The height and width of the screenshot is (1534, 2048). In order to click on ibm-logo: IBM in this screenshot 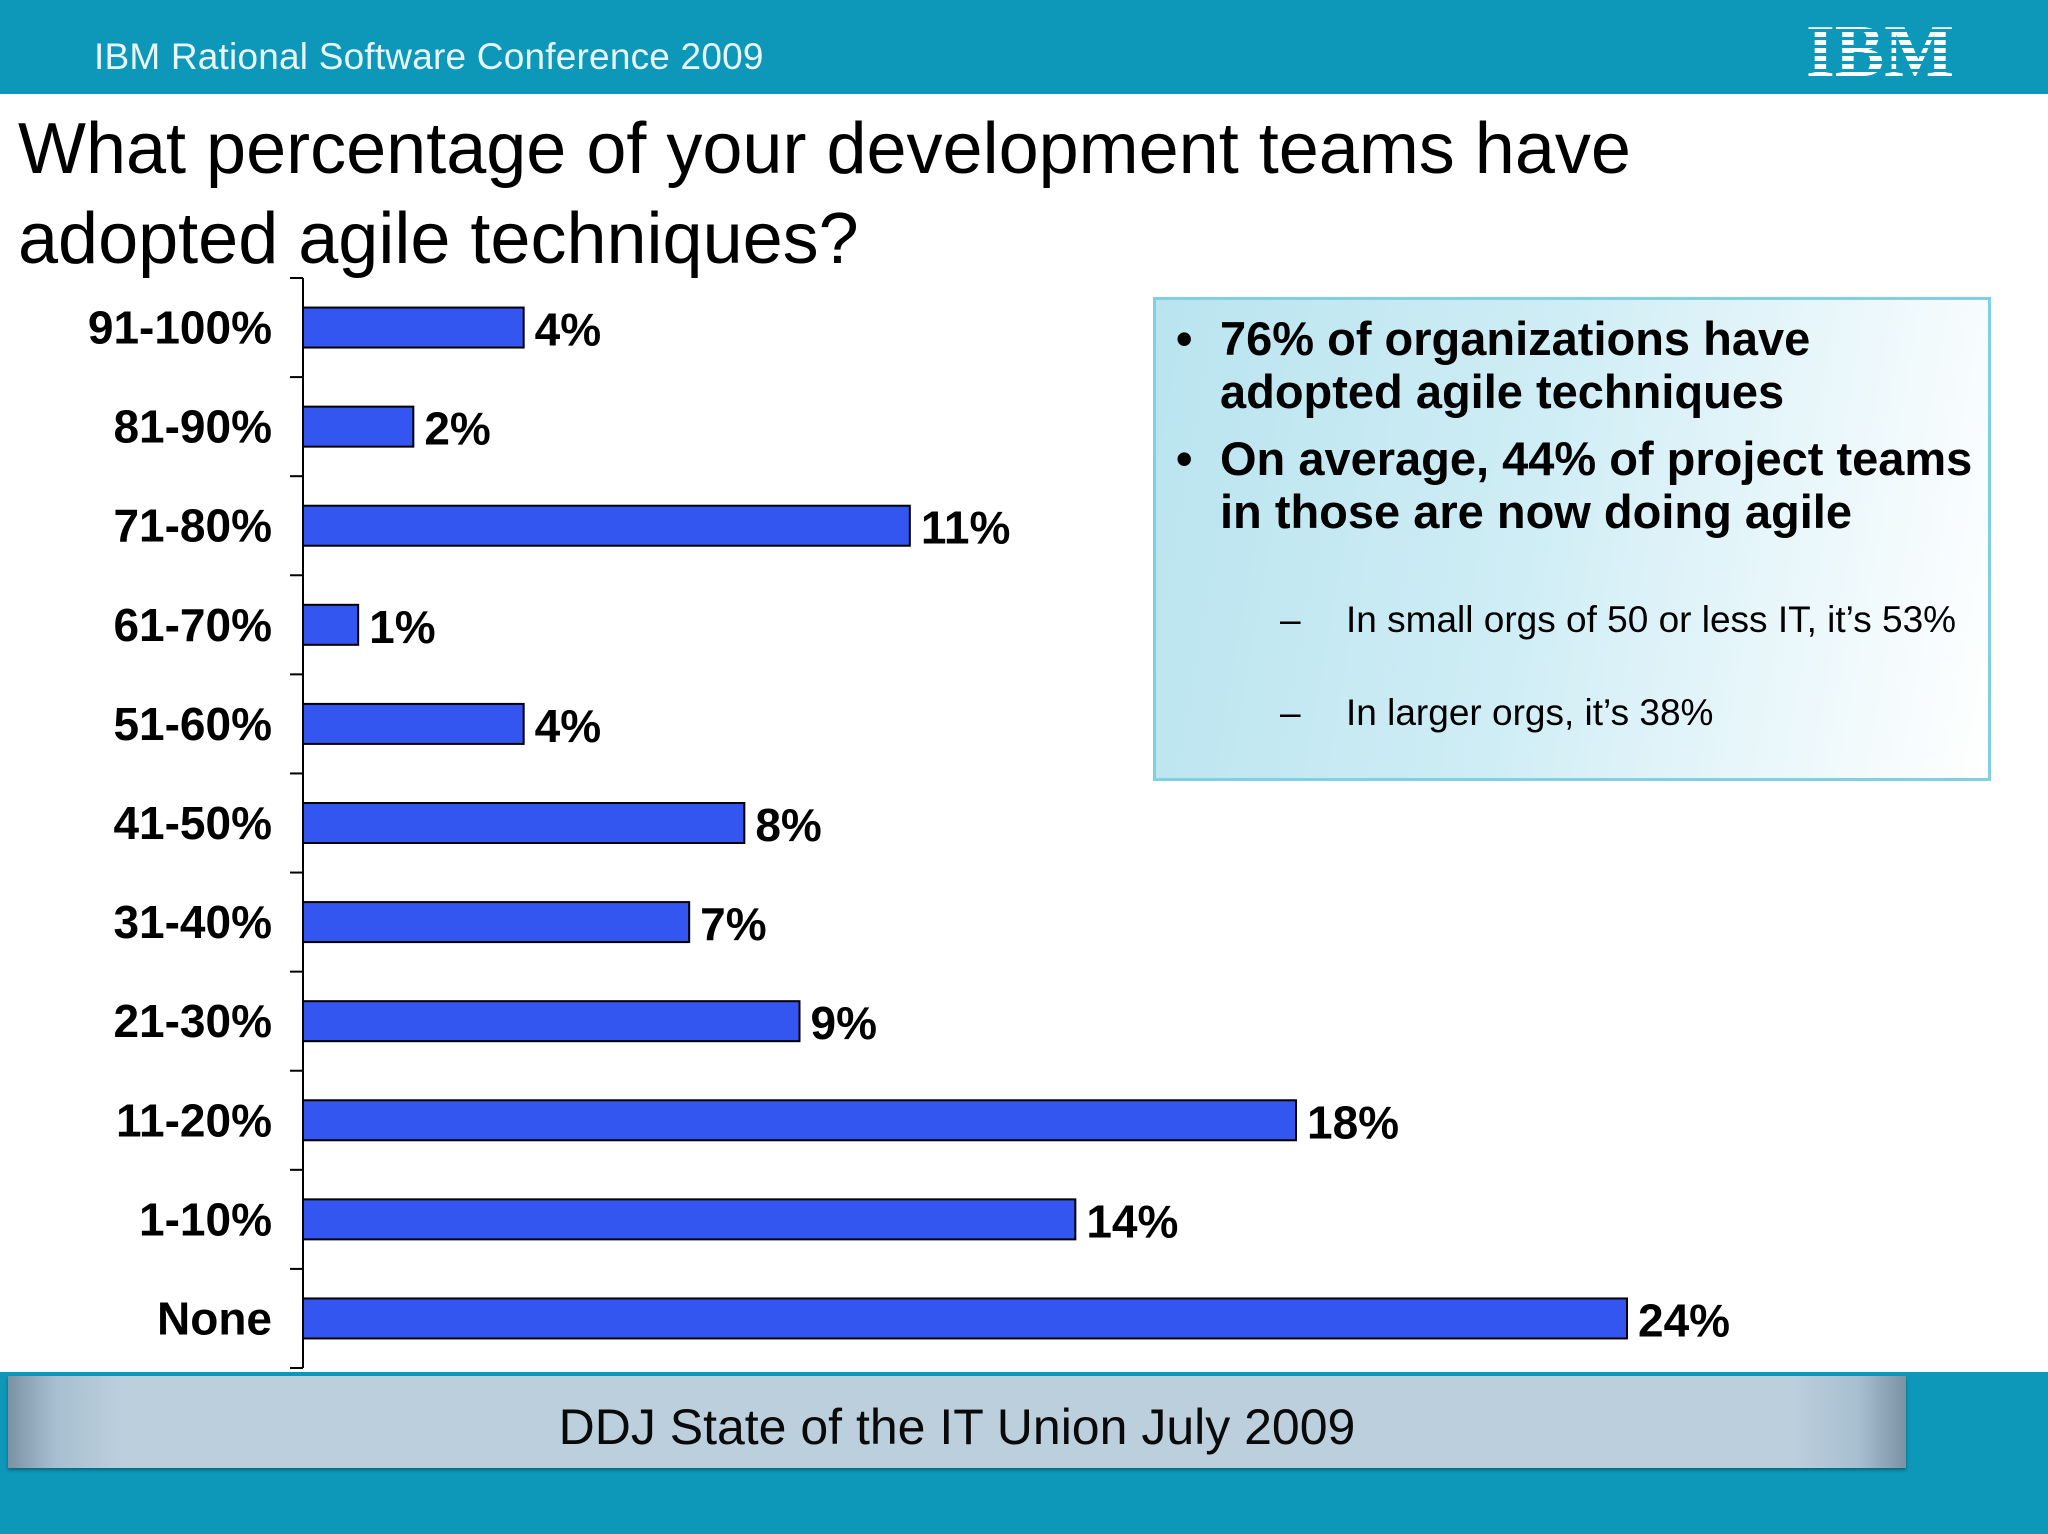, I will do `click(1880, 48)`.